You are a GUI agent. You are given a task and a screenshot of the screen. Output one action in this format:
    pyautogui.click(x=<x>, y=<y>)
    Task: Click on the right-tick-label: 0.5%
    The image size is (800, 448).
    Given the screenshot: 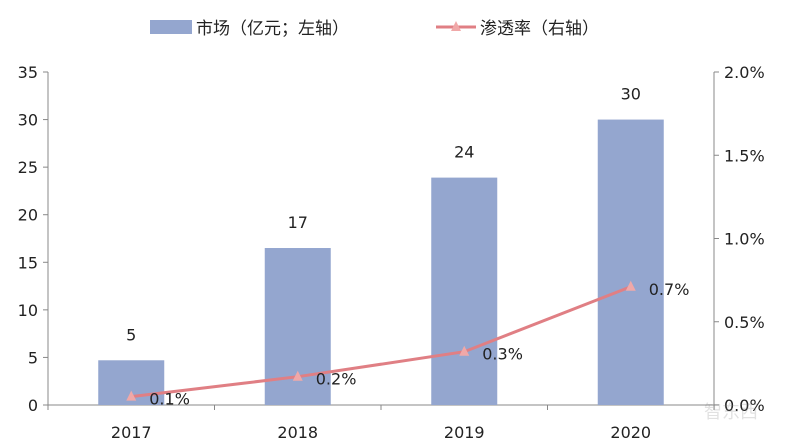 What is the action you would take?
    pyautogui.click(x=744, y=322)
    